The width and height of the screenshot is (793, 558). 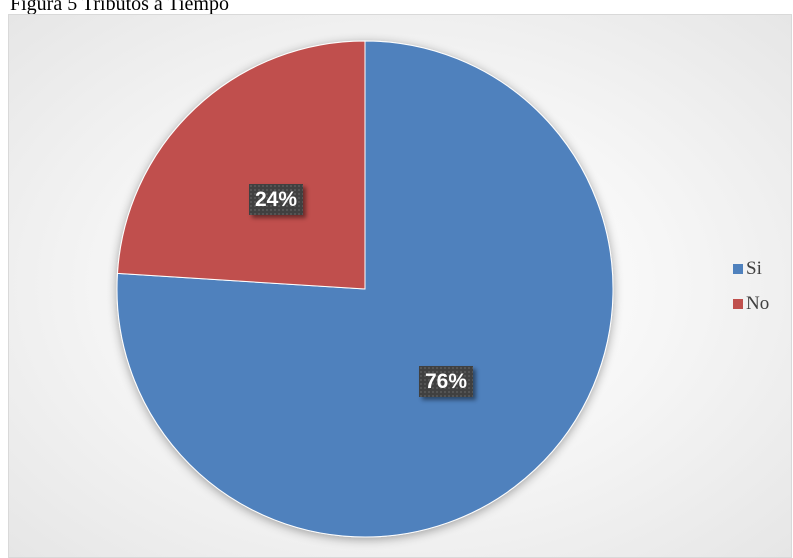 I want to click on legend-swatch-no, so click(x=738, y=304).